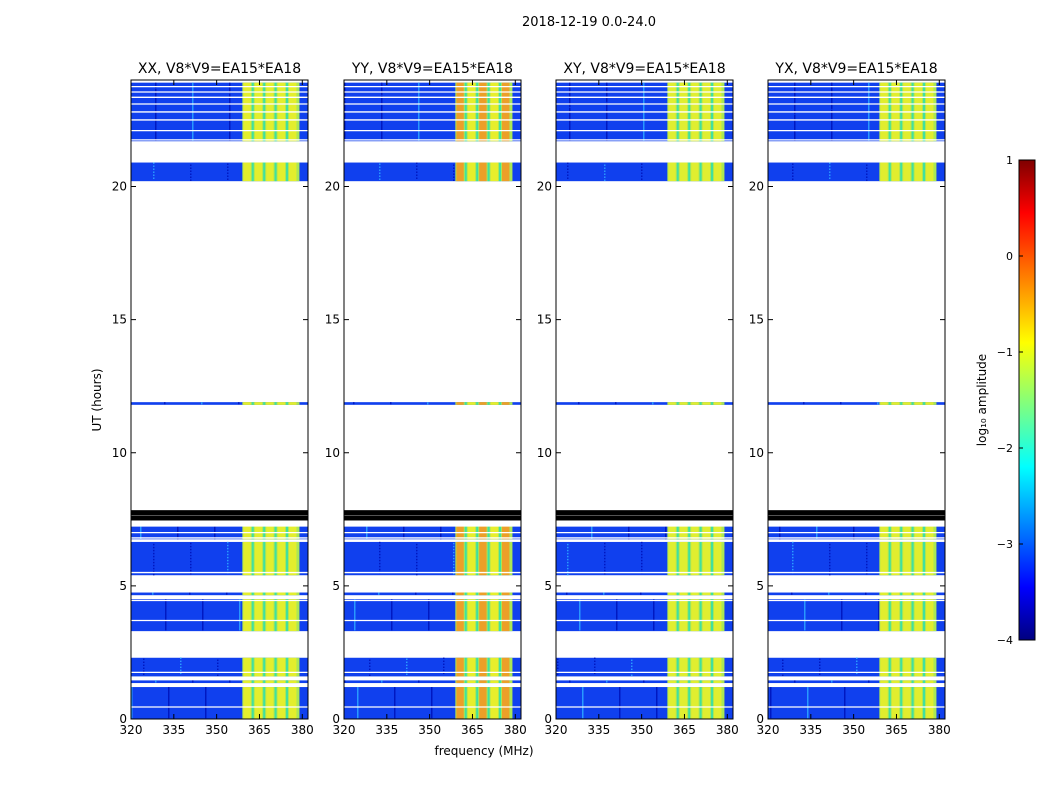 The image size is (1050, 800). What do you see at coordinates (856, 513) in the screenshot?
I see `flagged-bar` at bounding box center [856, 513].